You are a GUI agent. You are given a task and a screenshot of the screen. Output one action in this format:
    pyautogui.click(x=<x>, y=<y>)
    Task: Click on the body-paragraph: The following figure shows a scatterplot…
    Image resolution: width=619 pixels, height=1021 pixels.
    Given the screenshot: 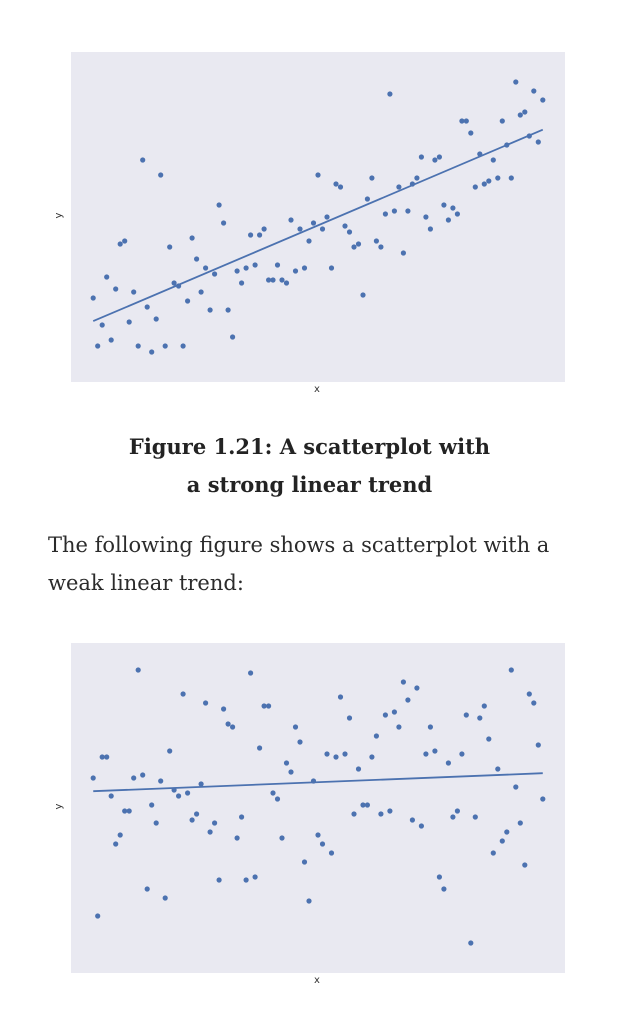 What is the action you would take?
    pyautogui.click(x=318, y=564)
    